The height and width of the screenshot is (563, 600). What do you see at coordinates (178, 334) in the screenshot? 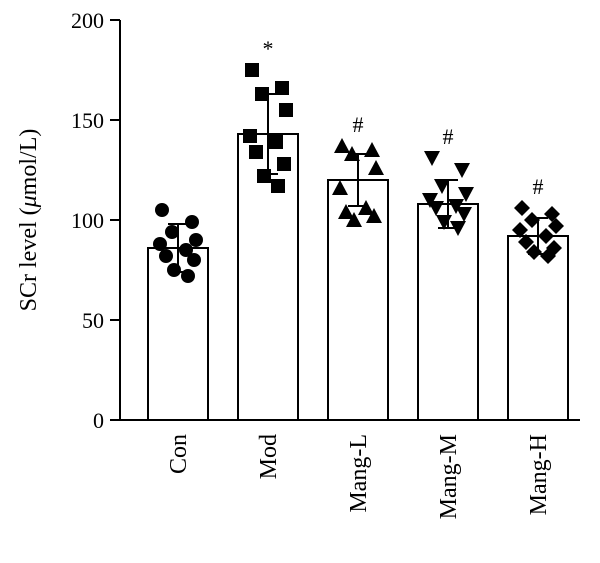
I see `bar-con` at bounding box center [178, 334].